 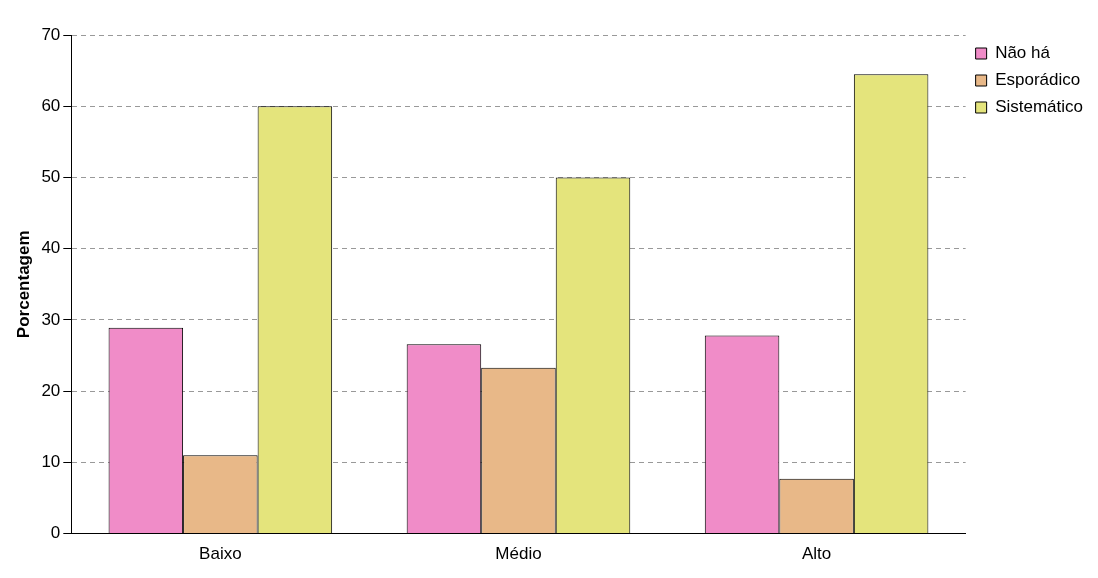 What do you see at coordinates (51, 319) in the screenshot?
I see `y-tick-label: 30` at bounding box center [51, 319].